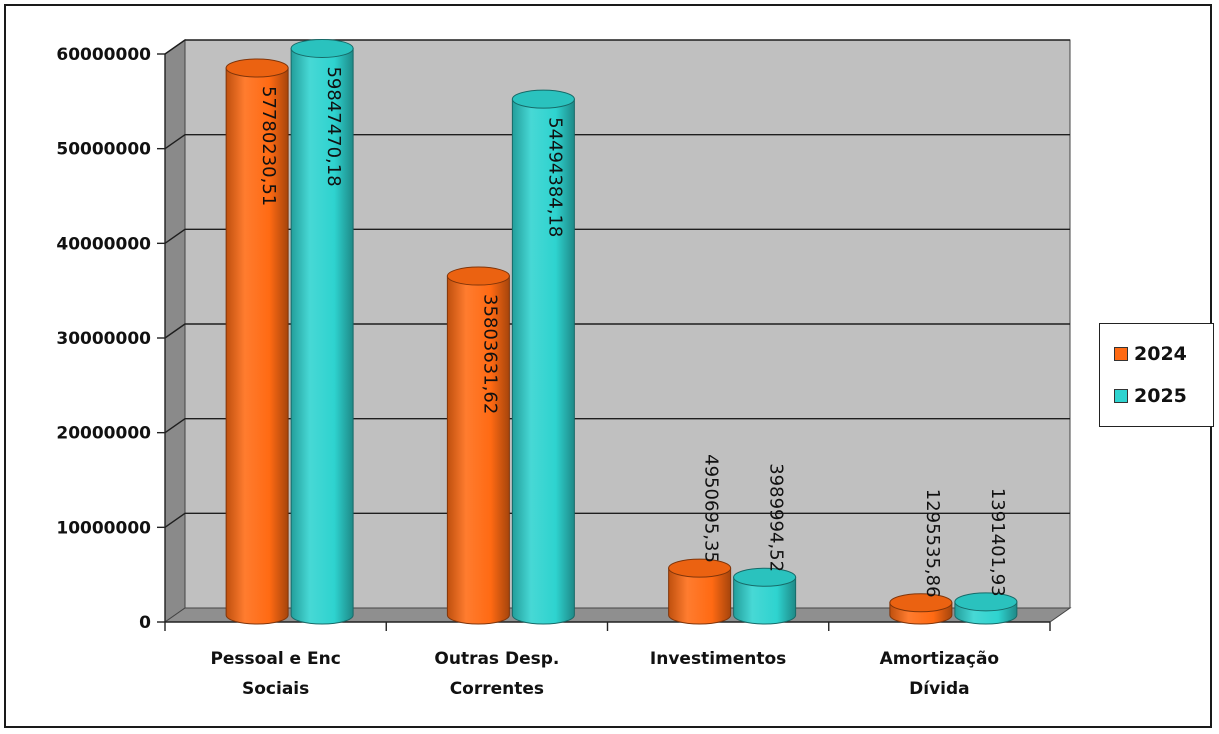 This screenshot has width=1219, height=734. I want to click on bar-2024-1-body, so click(478, 450).